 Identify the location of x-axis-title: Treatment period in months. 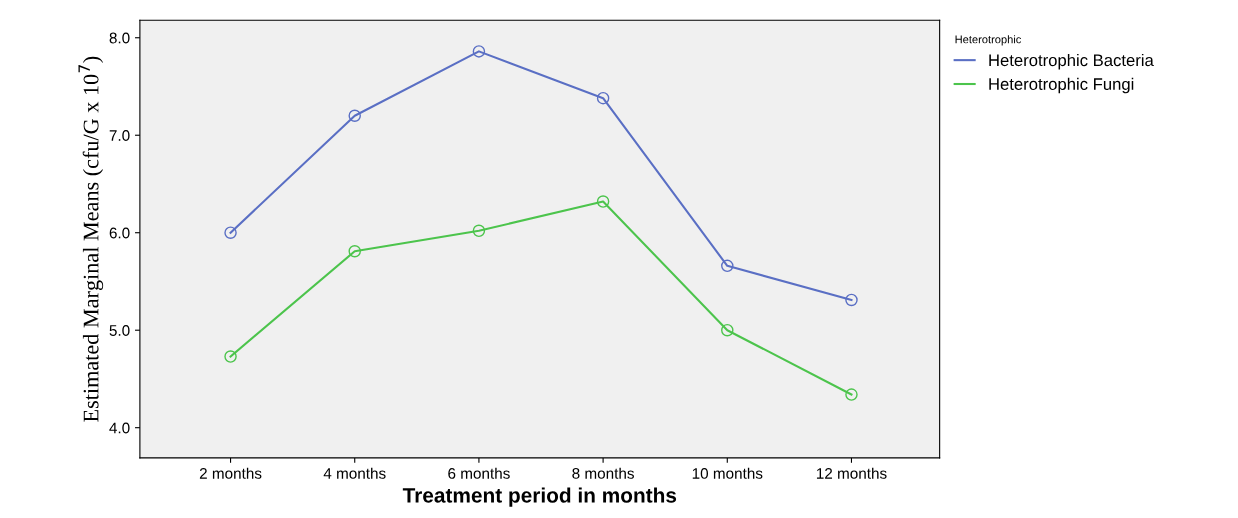
(539, 497).